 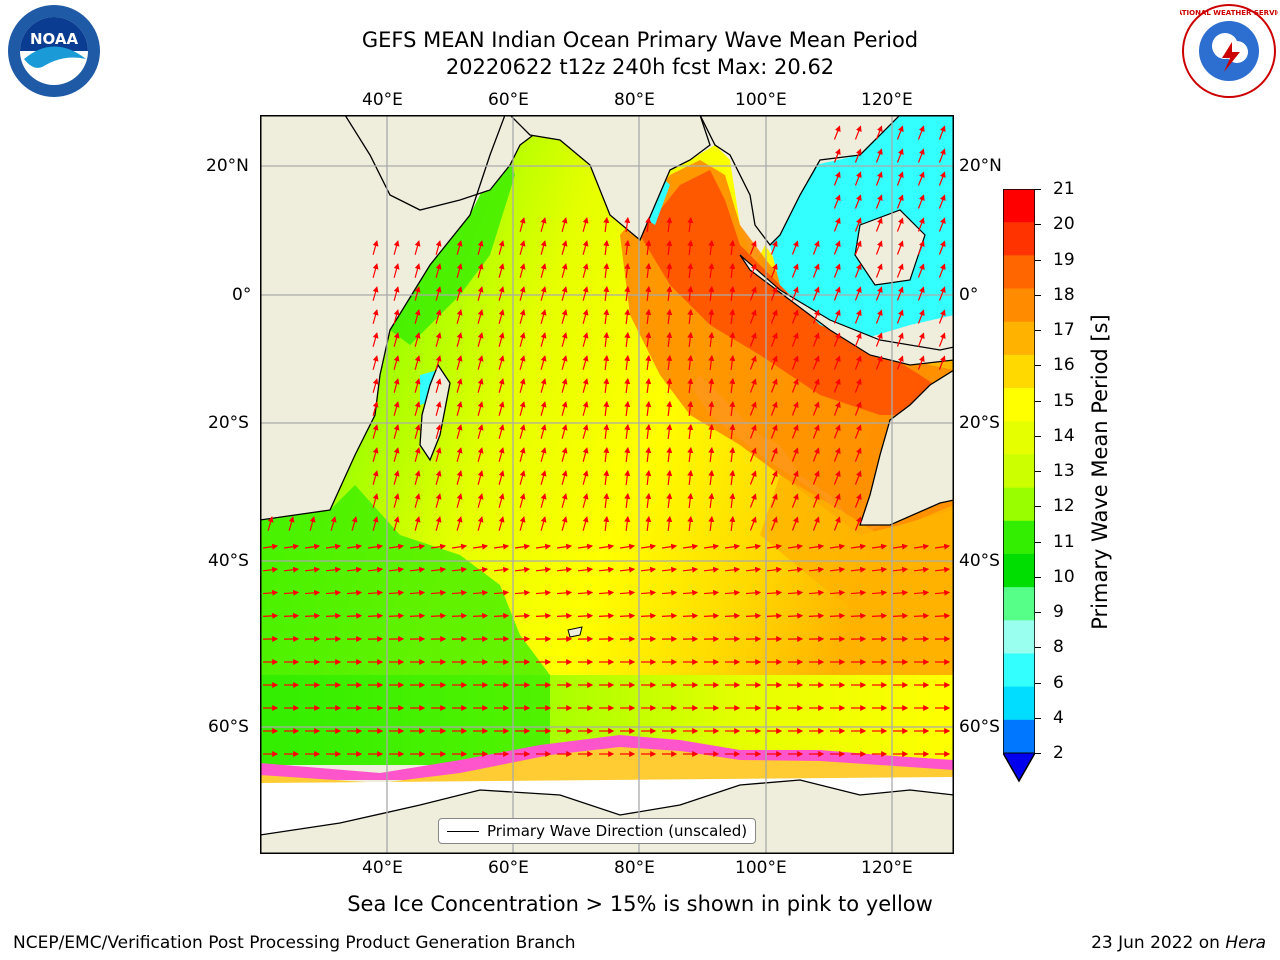 I want to click on lon-tick-bottom: 120°E, so click(x=887, y=868).